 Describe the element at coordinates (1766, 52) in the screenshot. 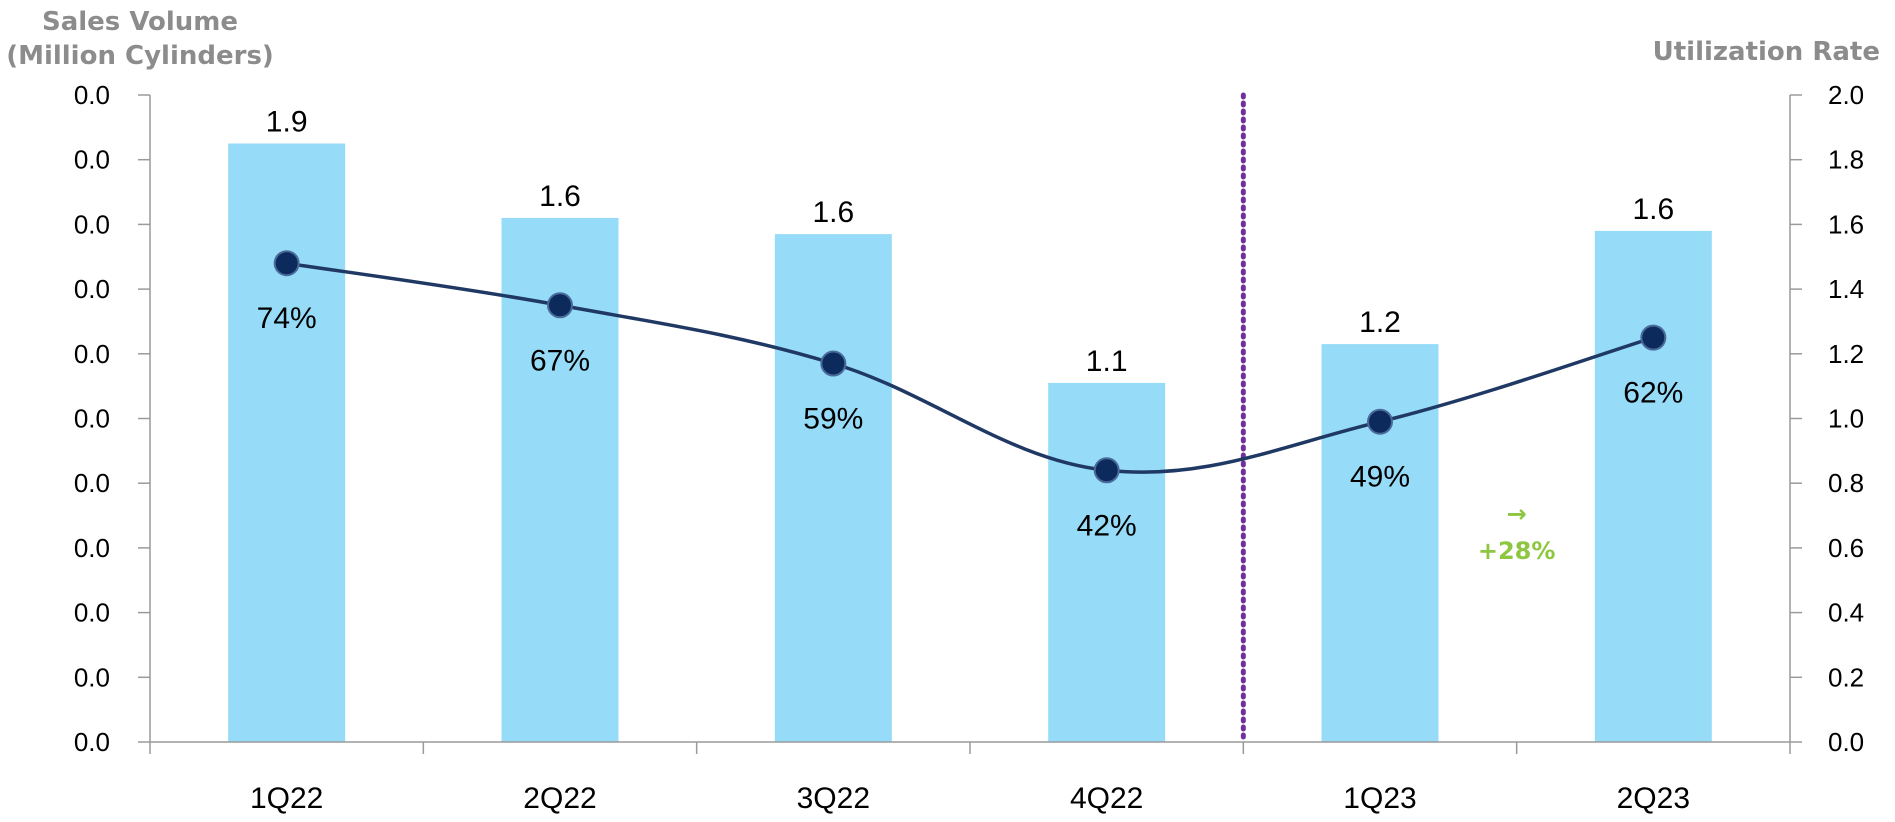

I see `right-axis-title: Utilization Rate` at that location.